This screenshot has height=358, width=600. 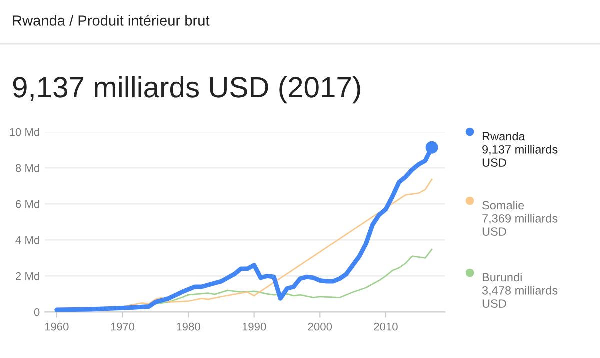 What do you see at coordinates (25, 132) in the screenshot?
I see `y-tick-label: 10 Md` at bounding box center [25, 132].